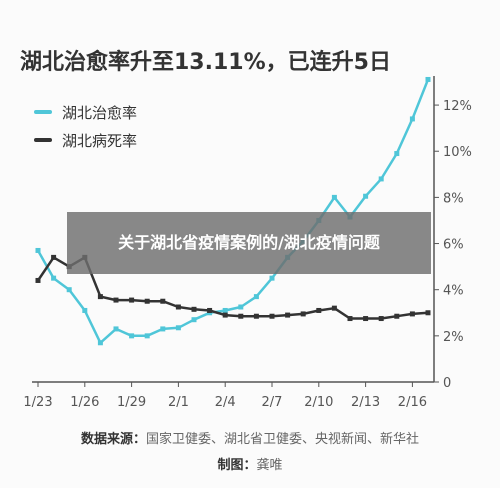 The image size is (500, 488). What do you see at coordinates (37, 402) in the screenshot?
I see `x-tick-label: 1/23` at bounding box center [37, 402].